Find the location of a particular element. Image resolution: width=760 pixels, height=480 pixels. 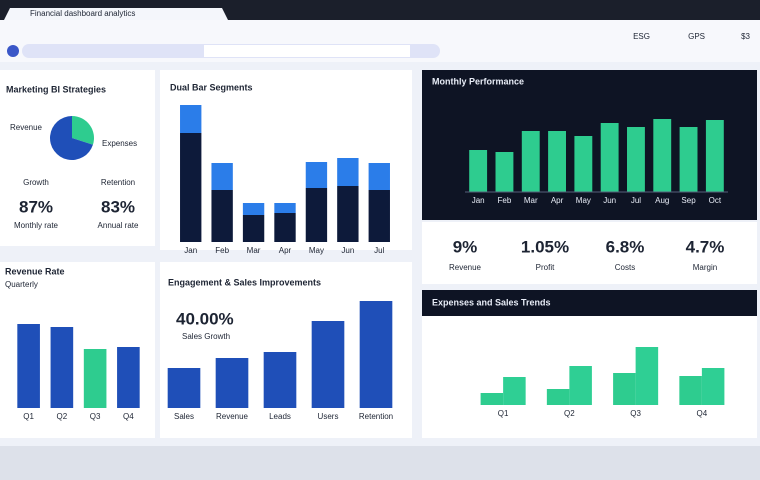

panel-header is located at coordinates (589, 303).